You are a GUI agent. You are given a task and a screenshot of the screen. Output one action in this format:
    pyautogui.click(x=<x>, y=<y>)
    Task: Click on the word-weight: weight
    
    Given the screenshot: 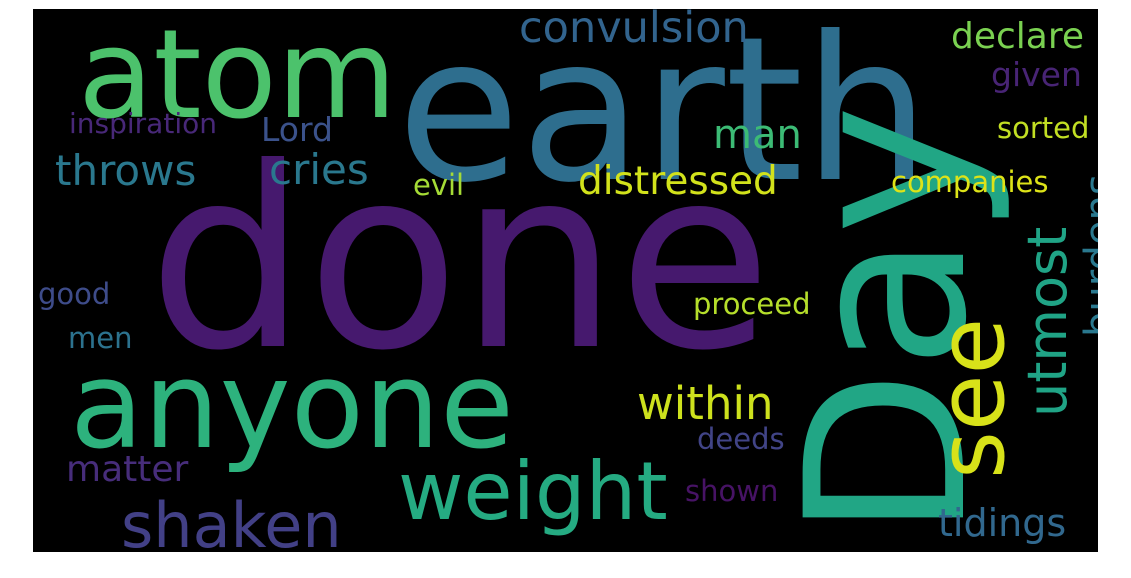 What is the action you would take?
    pyautogui.click(x=533, y=491)
    